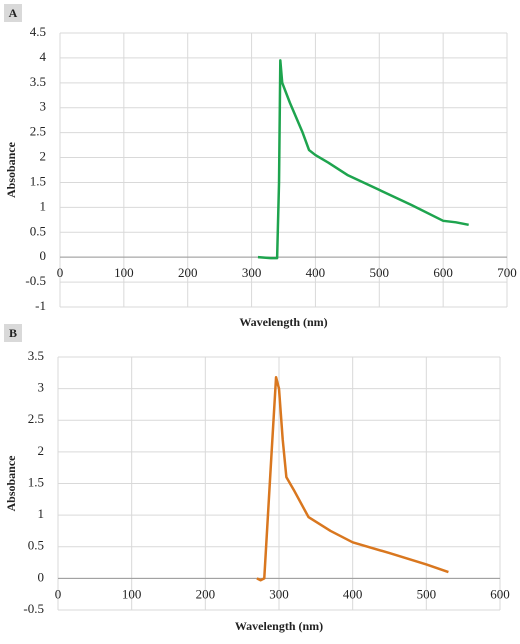 The image size is (520, 644). Describe the element at coordinates (40, 305) in the screenshot. I see `y-tick-label: -1` at that location.